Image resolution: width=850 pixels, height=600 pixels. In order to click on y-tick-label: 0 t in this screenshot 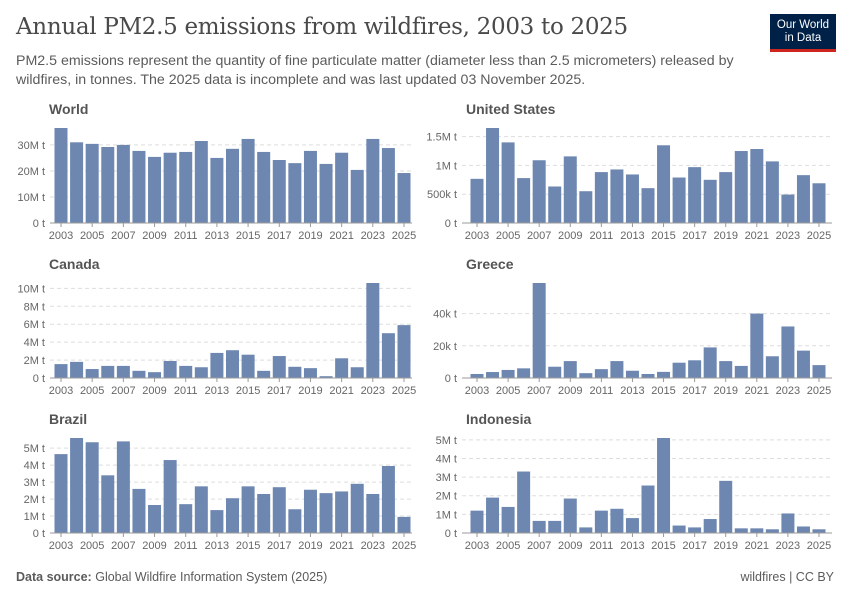, I will do `click(451, 534)`.